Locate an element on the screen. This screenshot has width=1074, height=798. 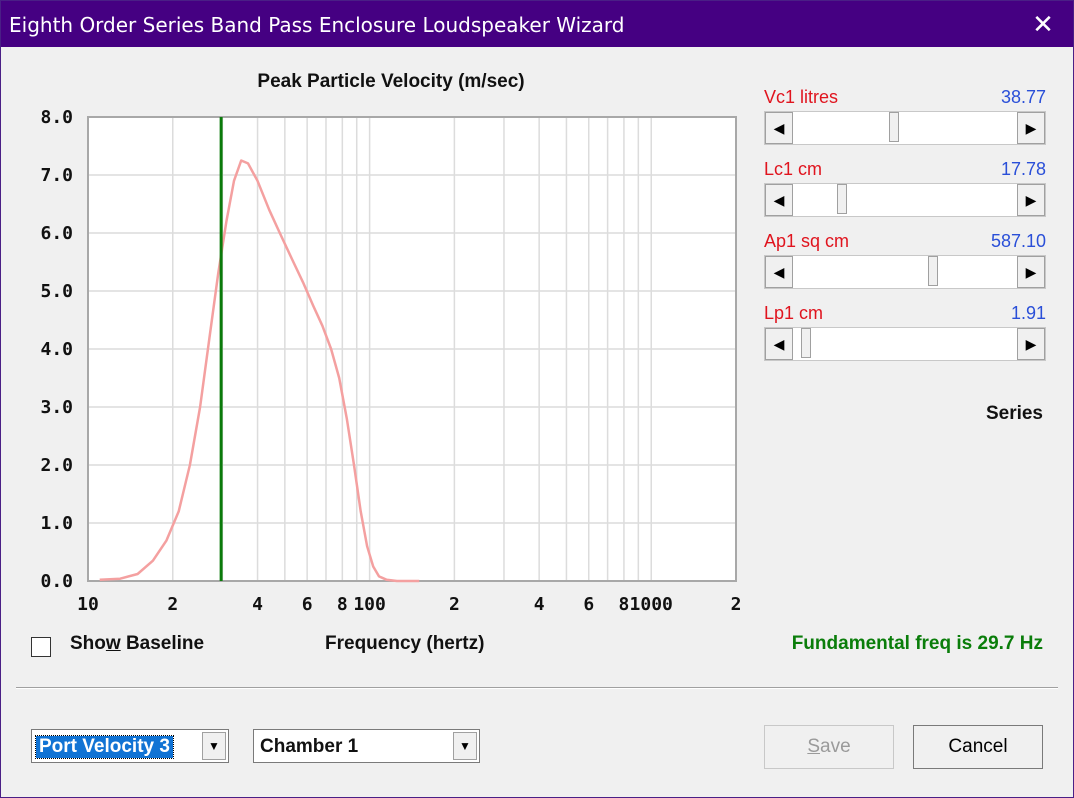
slider-value: 1.91 is located at coordinates (1028, 313).